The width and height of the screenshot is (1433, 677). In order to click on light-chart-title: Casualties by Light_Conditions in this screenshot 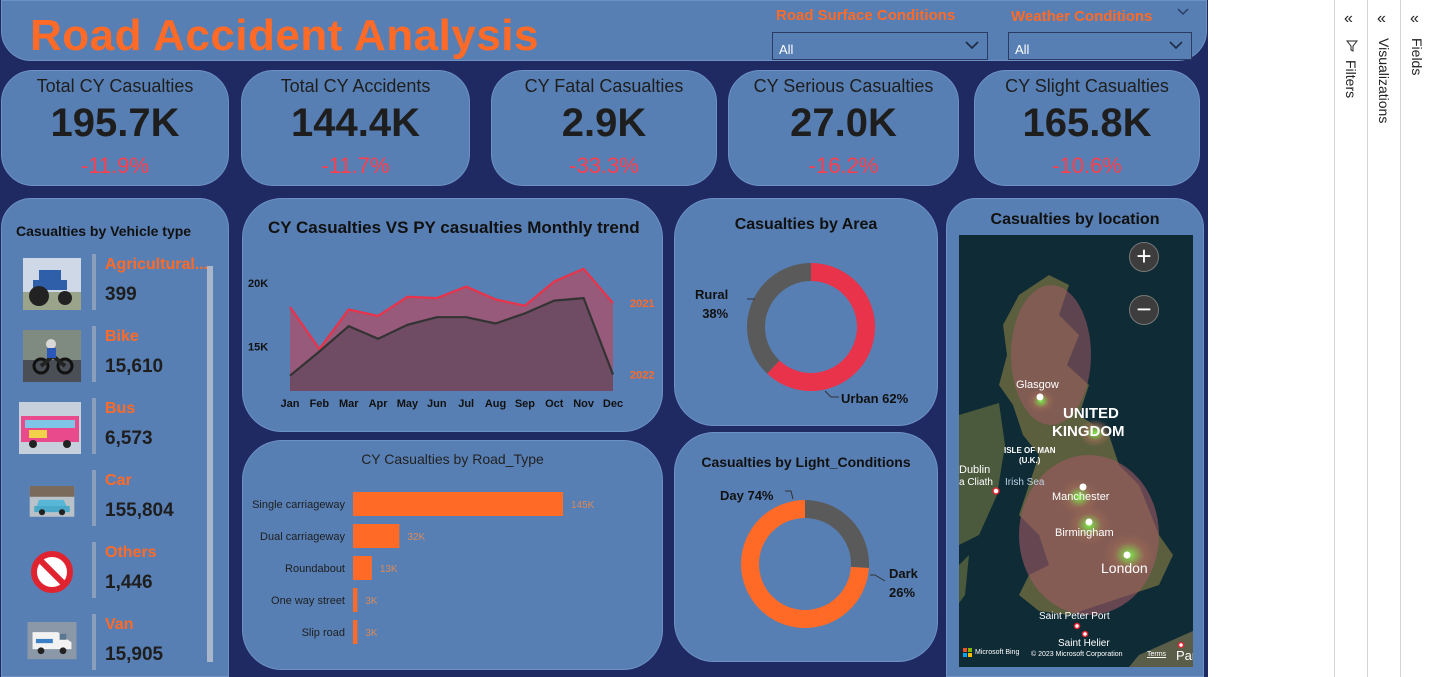, I will do `click(806, 462)`.